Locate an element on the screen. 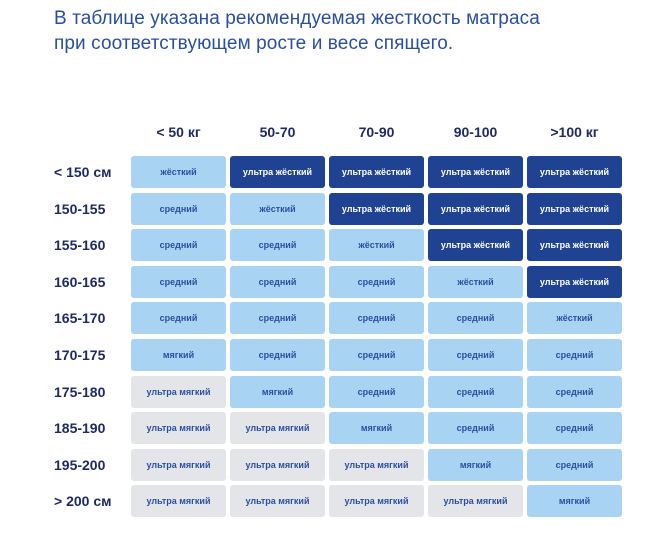 This screenshot has height=538, width=659. height-header: 160-165 is located at coordinates (80, 282).